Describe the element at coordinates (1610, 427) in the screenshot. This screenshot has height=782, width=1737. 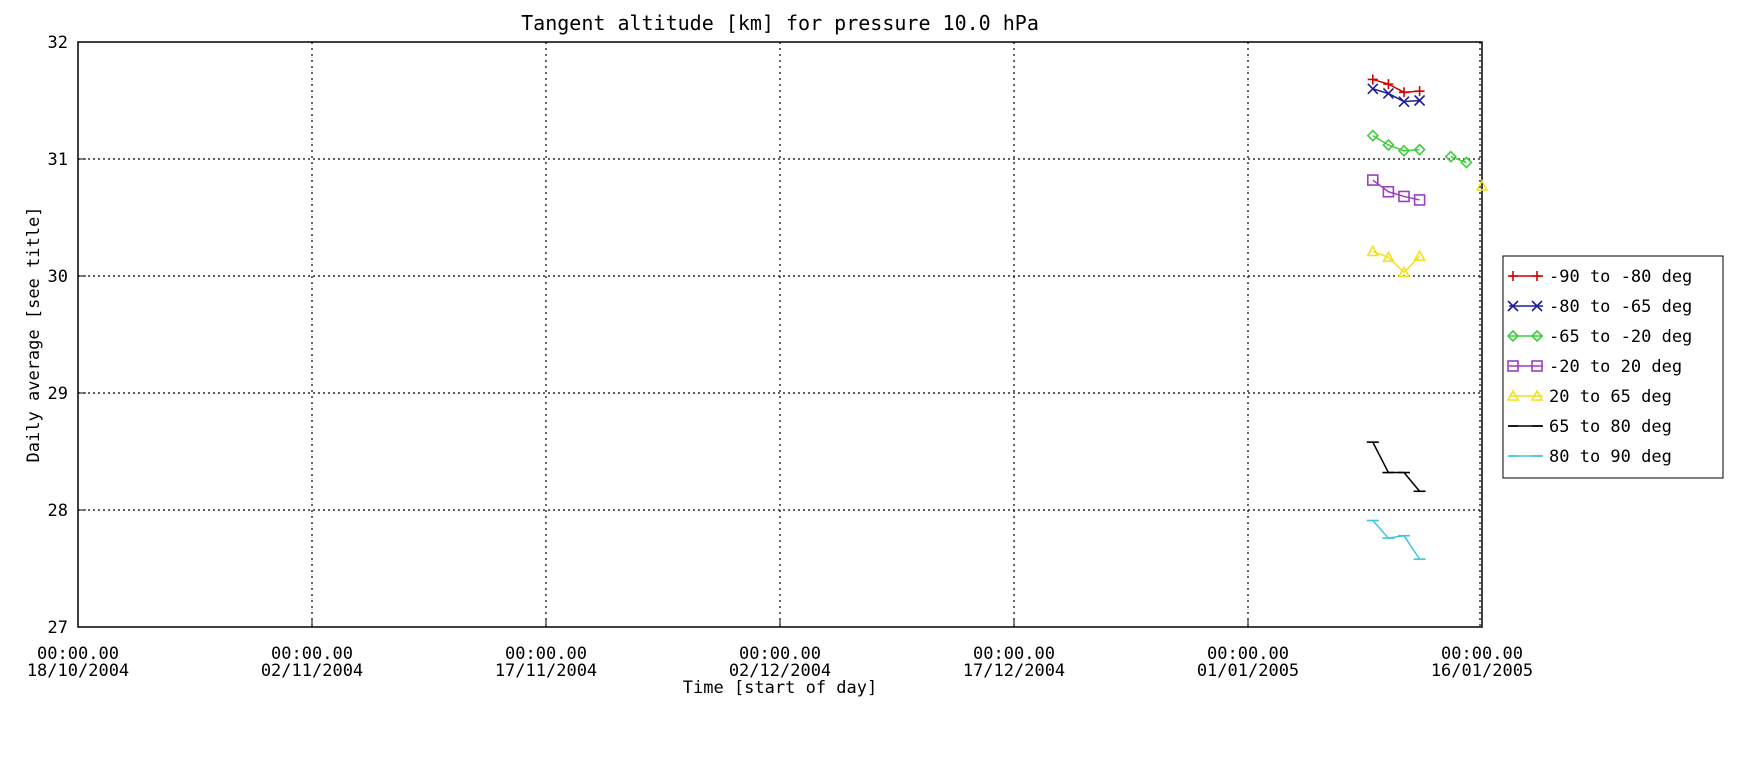
I see `legend-label: 65 to 80 deg` at that location.